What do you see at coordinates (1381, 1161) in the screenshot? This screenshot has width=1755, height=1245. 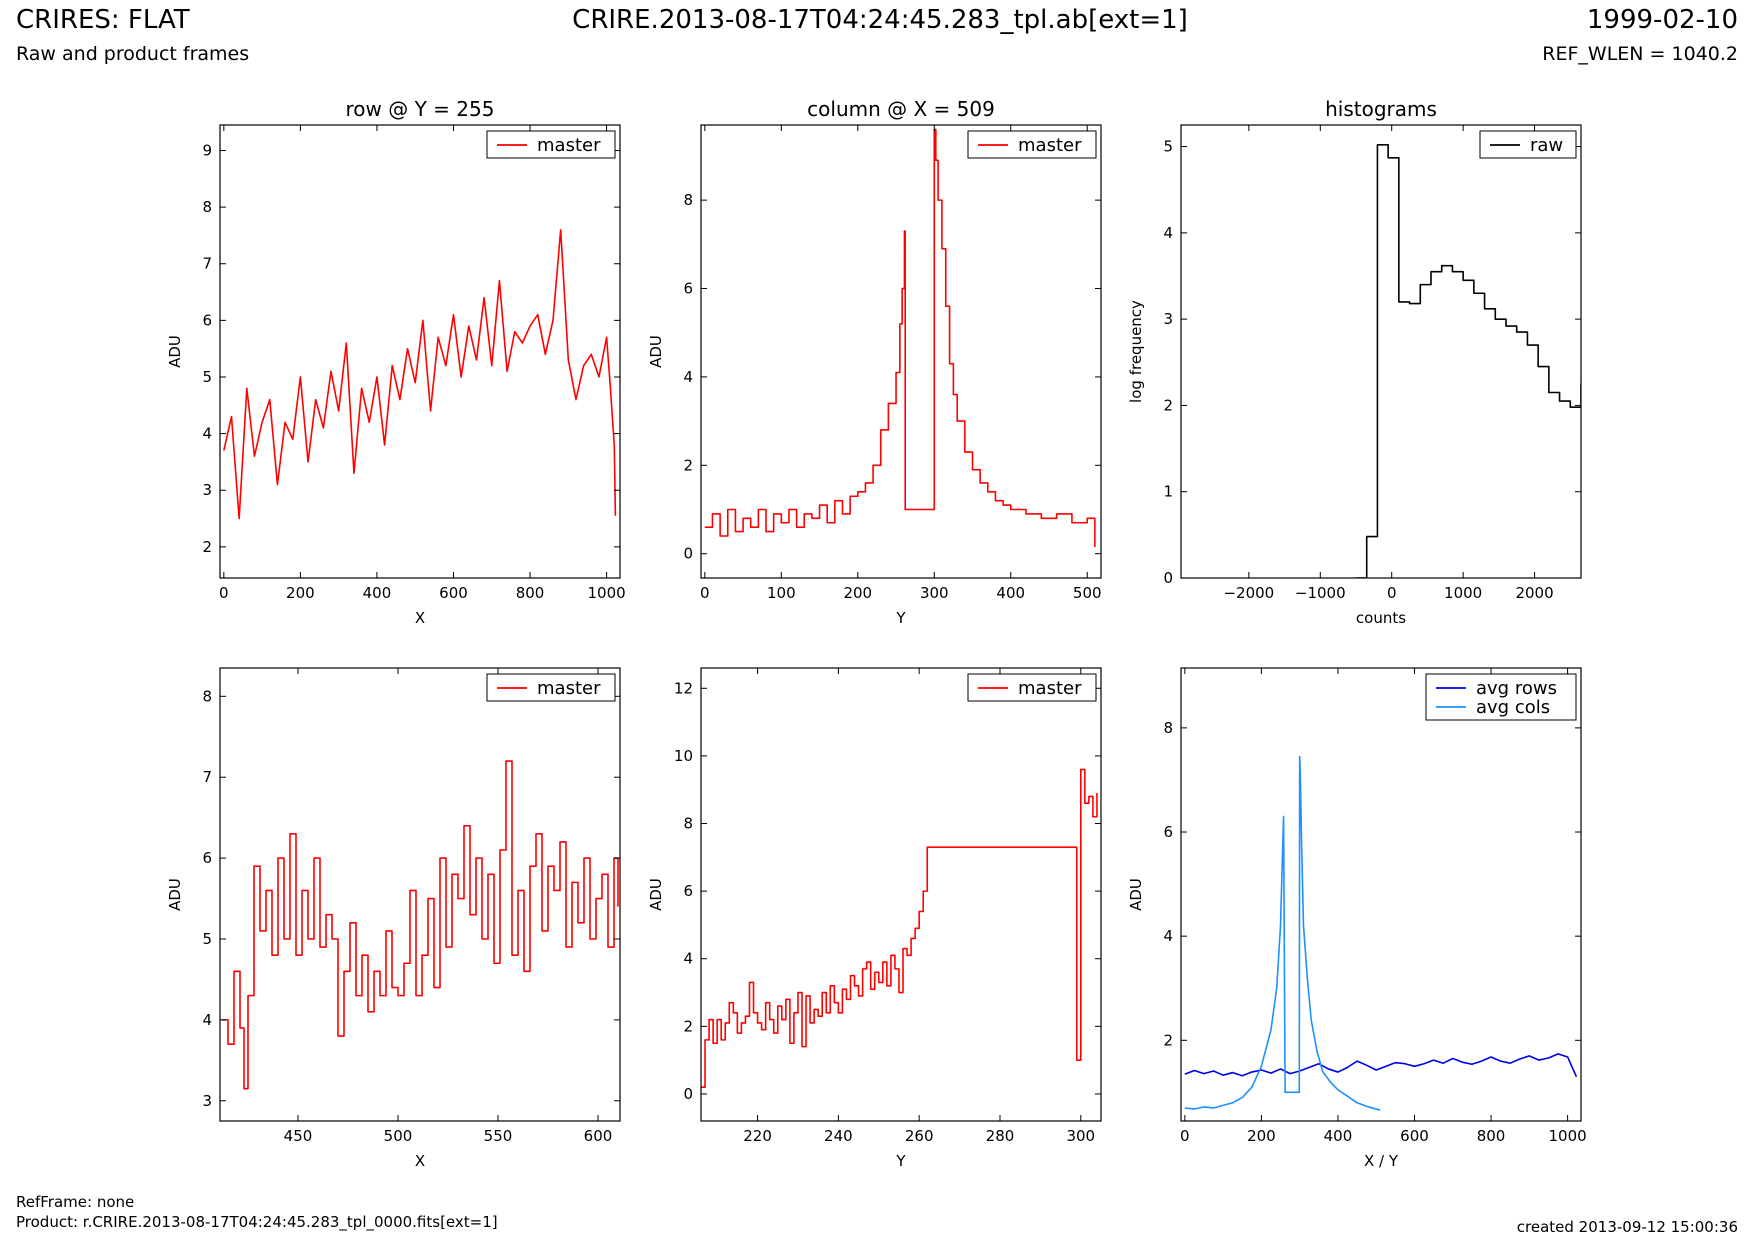 I see `x-axis-label: X / Y` at bounding box center [1381, 1161].